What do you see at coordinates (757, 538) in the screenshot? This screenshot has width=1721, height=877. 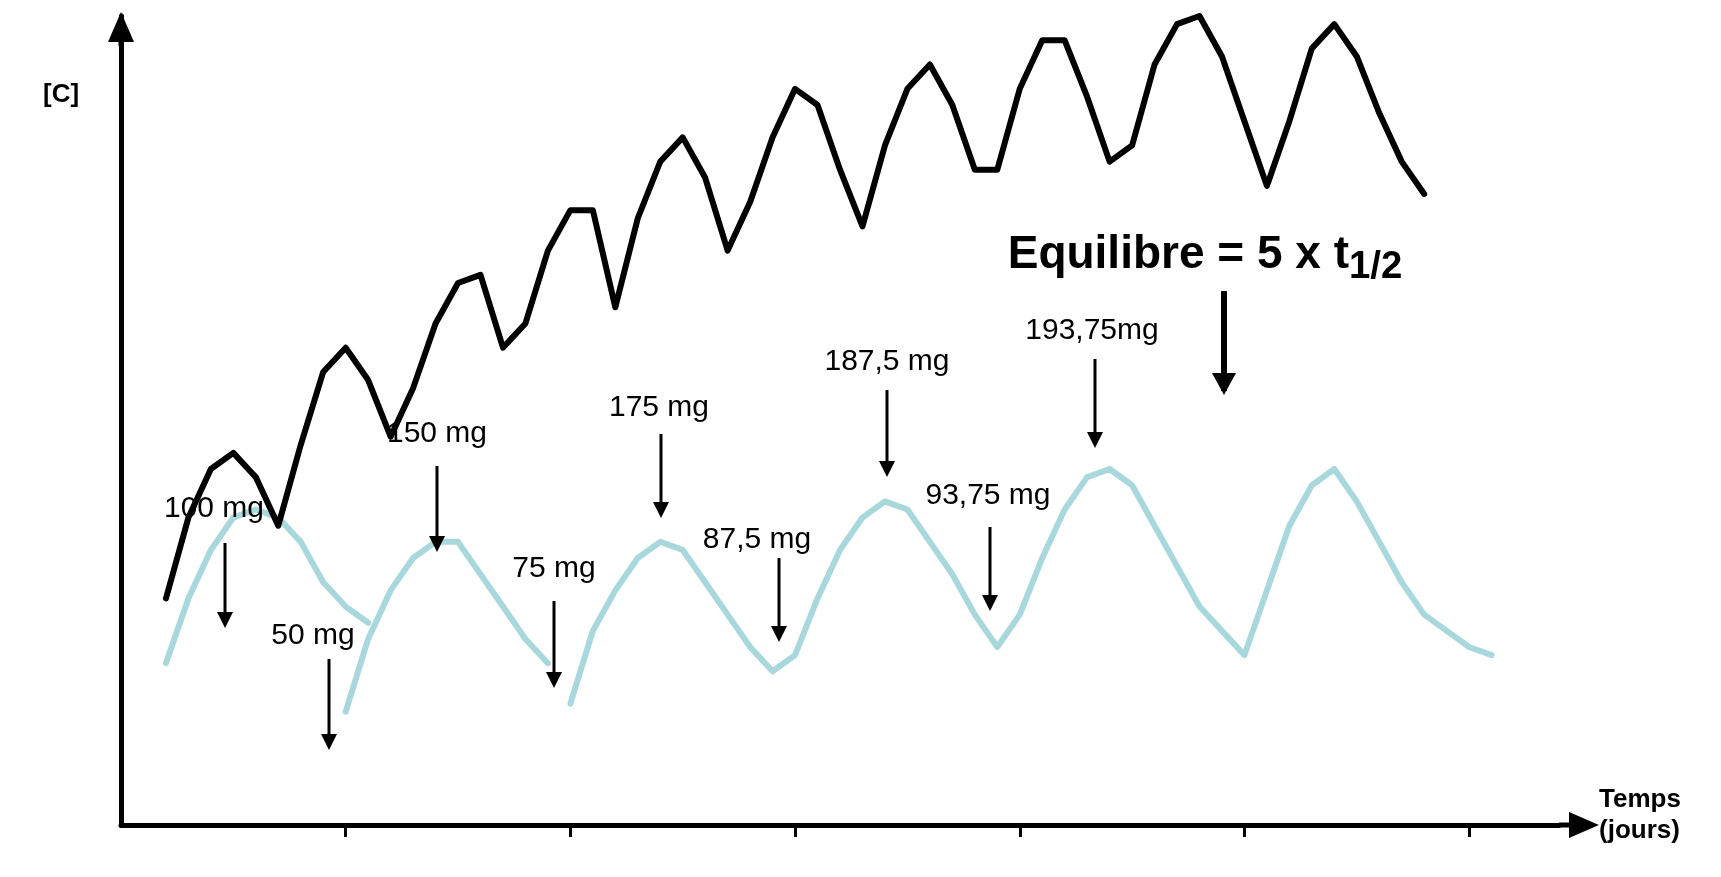 I see `annotation: 87,5 mg` at bounding box center [757, 538].